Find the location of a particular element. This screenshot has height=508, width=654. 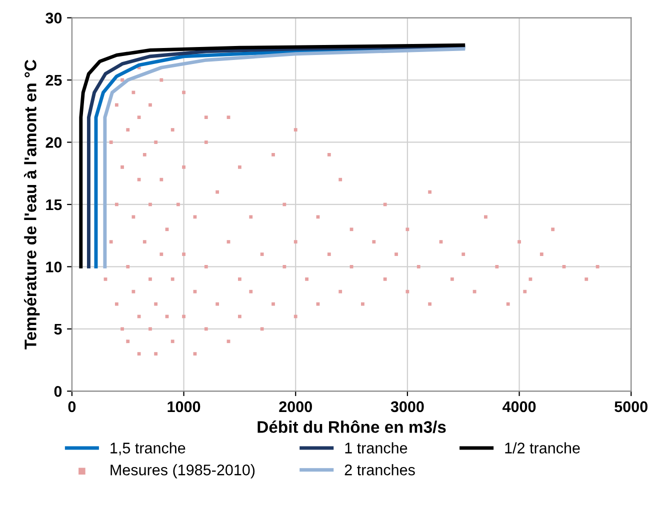

legend-label: 1/2 tranche is located at coordinates (542, 448).